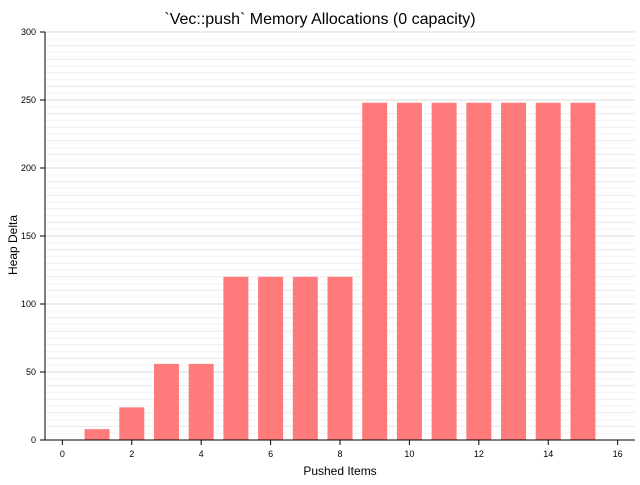 The height and width of the screenshot is (485, 640). Describe the element at coordinates (28, 32) in the screenshot. I see `y-tick-label: 300` at that location.